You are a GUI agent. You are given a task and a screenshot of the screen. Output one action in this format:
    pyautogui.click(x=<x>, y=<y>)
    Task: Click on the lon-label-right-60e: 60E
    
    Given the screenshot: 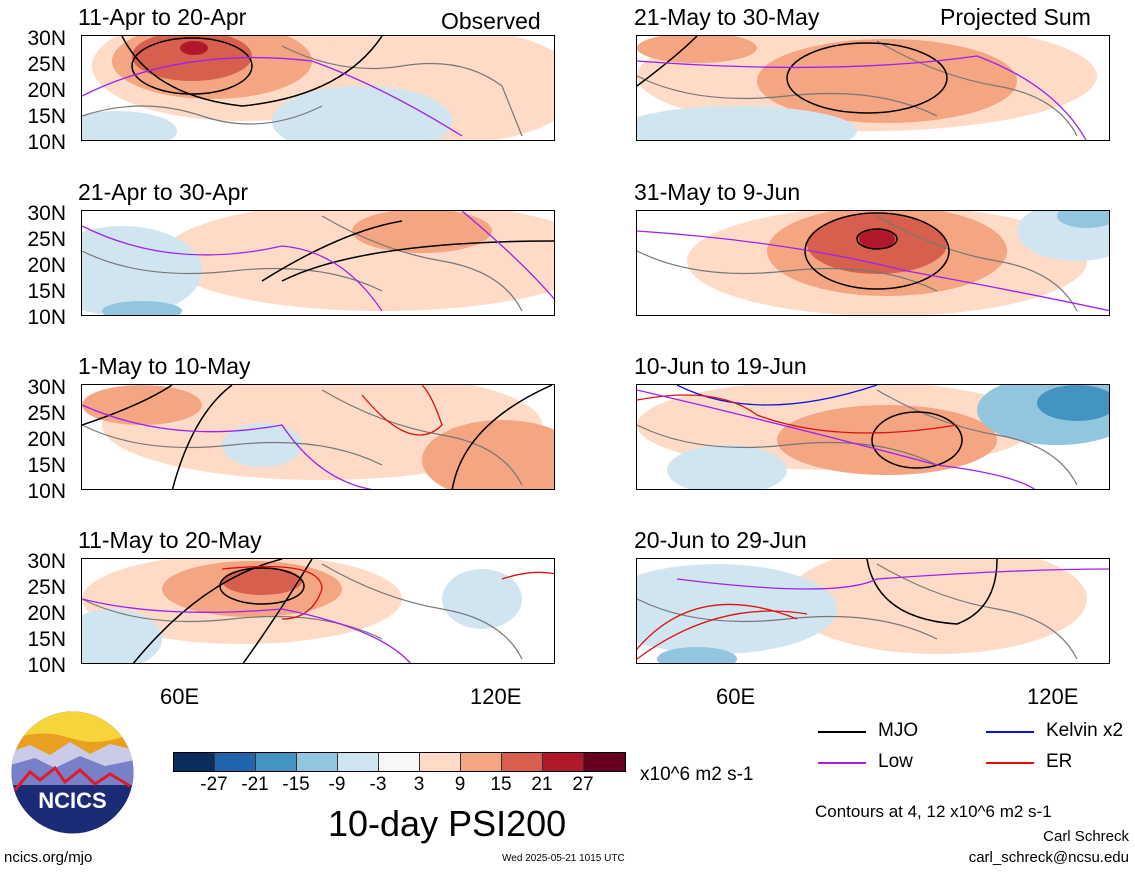 What is the action you would take?
    pyautogui.click(x=736, y=696)
    